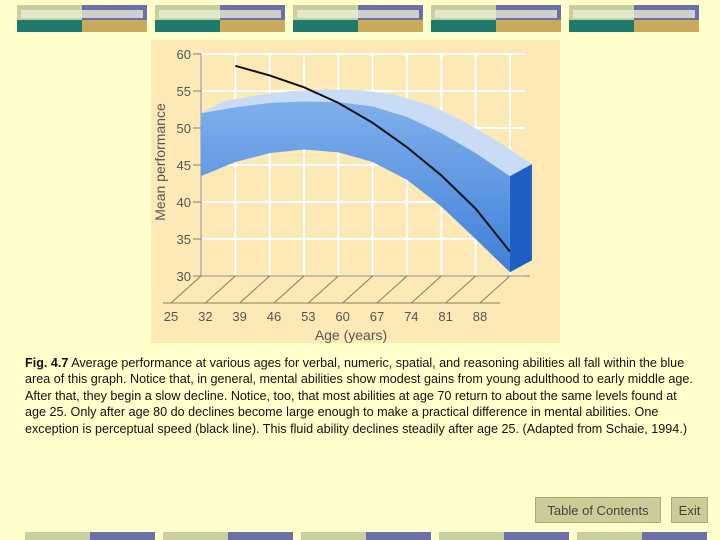  What do you see at coordinates (351, 335) in the screenshot?
I see `x-axis-label: Age (years)` at bounding box center [351, 335].